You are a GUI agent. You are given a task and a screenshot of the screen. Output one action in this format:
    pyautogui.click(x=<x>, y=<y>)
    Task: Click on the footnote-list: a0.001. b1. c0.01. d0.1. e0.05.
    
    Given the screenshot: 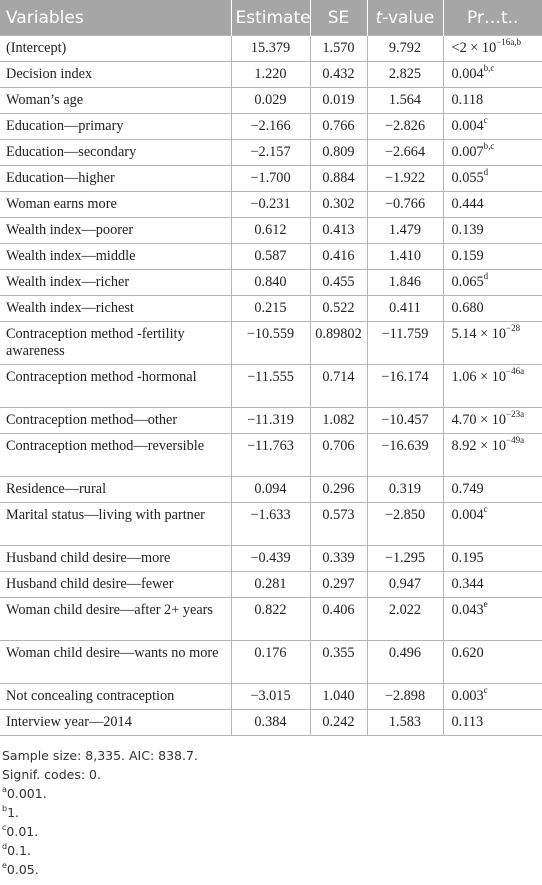 What is the action you would take?
    pyautogui.click(x=272, y=831)
    